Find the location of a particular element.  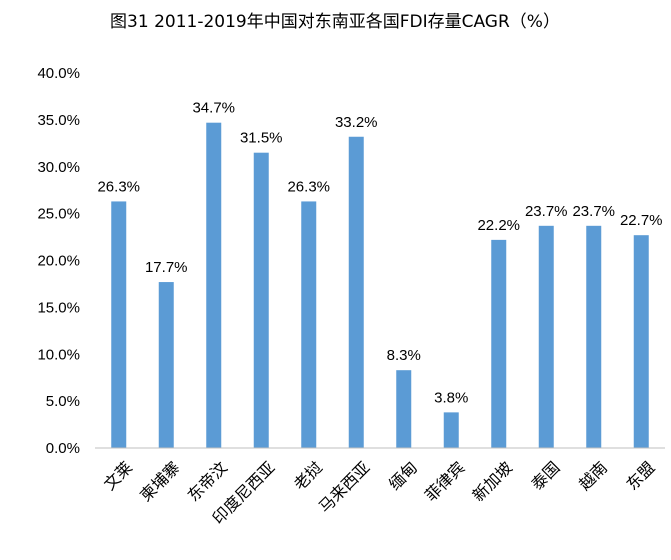

data-label: 33.2% is located at coordinates (356, 122).